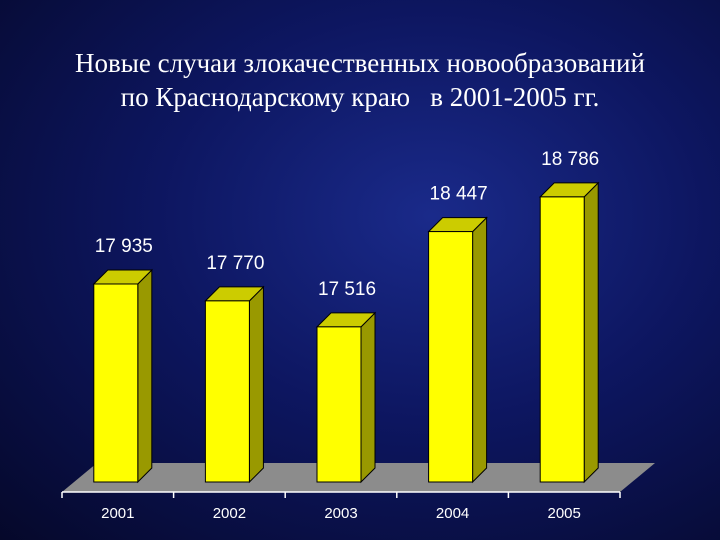 This screenshot has height=540, width=720. What do you see at coordinates (459, 194) in the screenshot?
I see `value-label: 18 447` at bounding box center [459, 194].